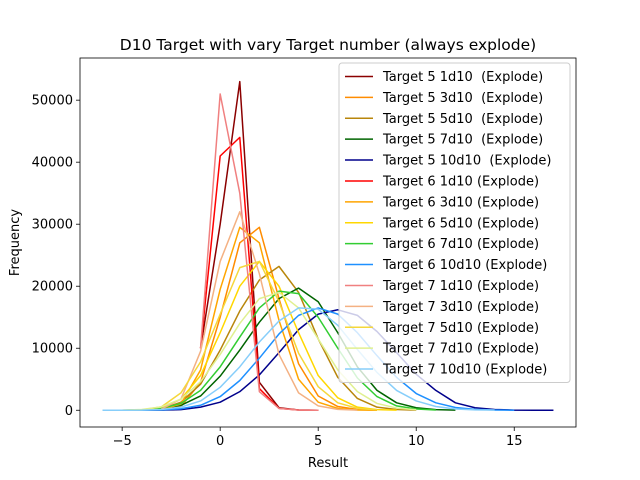  I want to click on x-tick-label: 10, so click(416, 441).